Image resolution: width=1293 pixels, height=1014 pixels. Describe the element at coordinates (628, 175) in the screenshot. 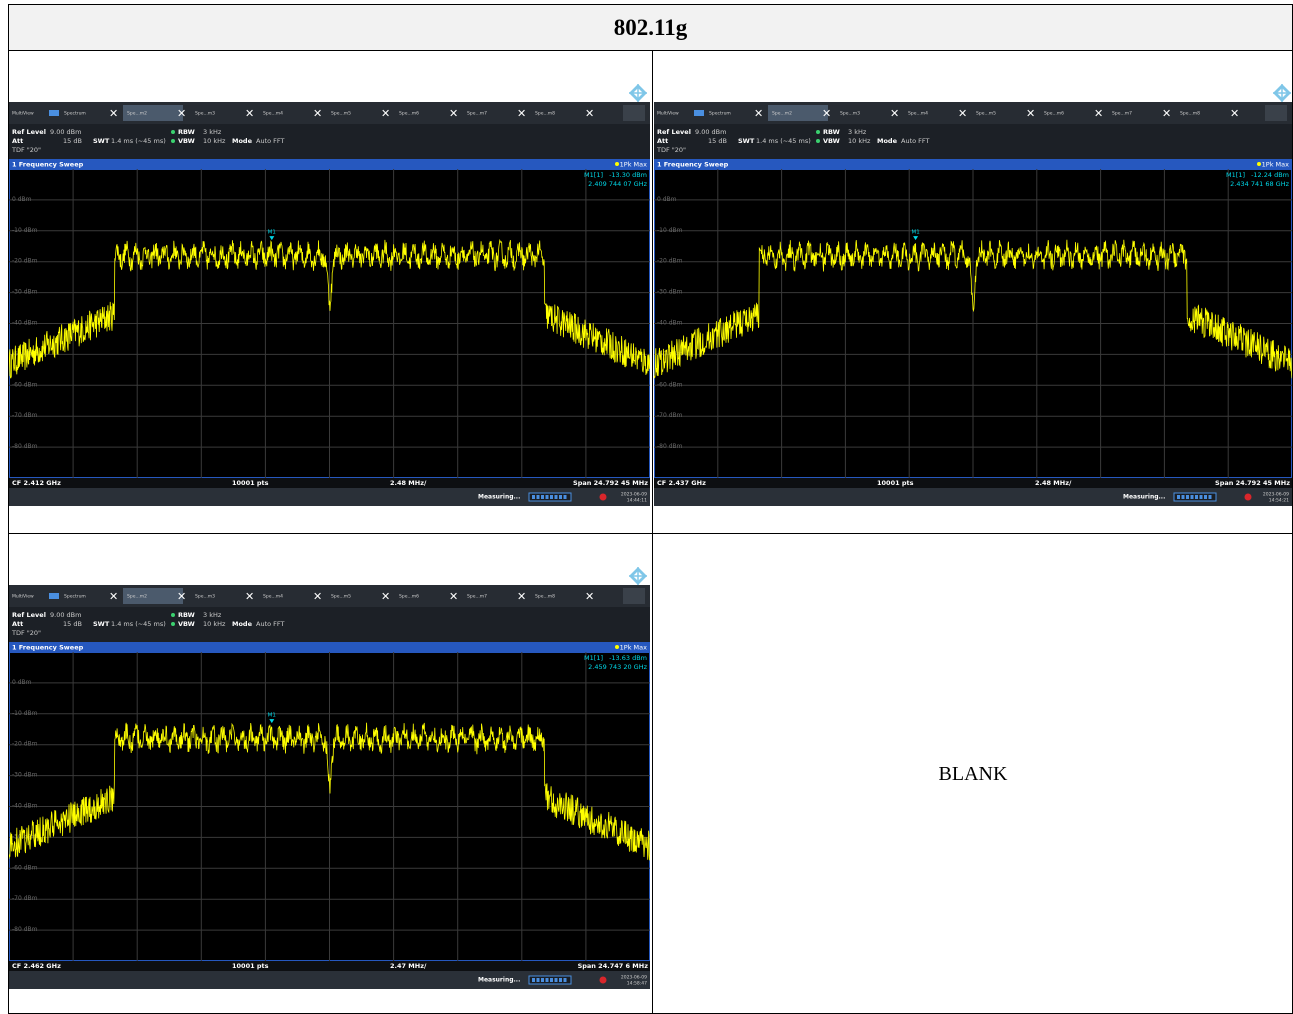

I see `marker-level: -13.30 dBm` at that location.